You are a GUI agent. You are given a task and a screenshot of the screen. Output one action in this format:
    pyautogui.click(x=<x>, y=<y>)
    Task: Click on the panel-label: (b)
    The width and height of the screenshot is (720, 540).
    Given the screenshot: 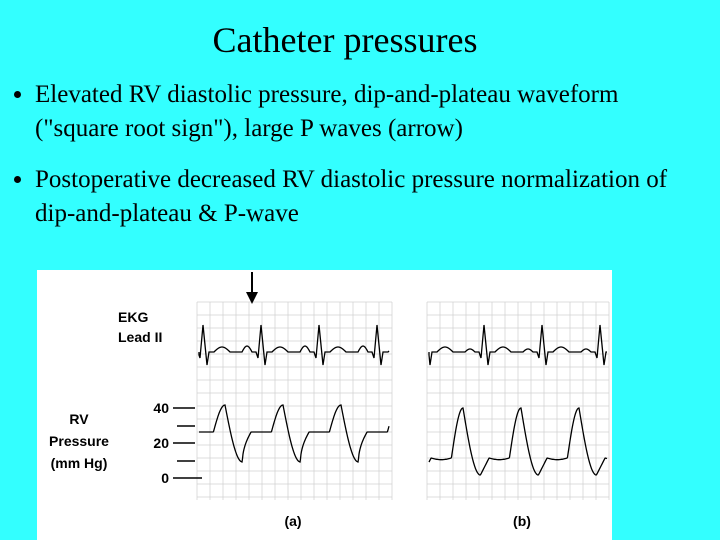 What is the action you would take?
    pyautogui.click(x=522, y=521)
    